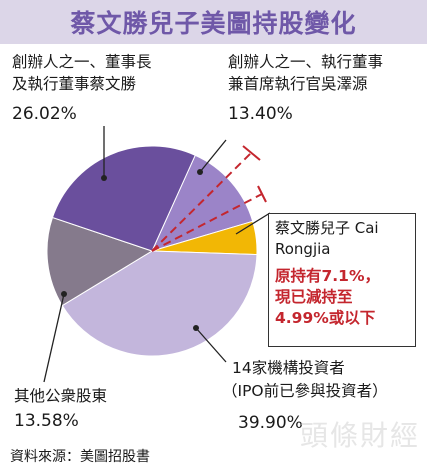 The height and width of the screenshot is (471, 427). Describe the element at coordinates (64, 294) in the screenshot. I see `leader-dot-public` at that location.